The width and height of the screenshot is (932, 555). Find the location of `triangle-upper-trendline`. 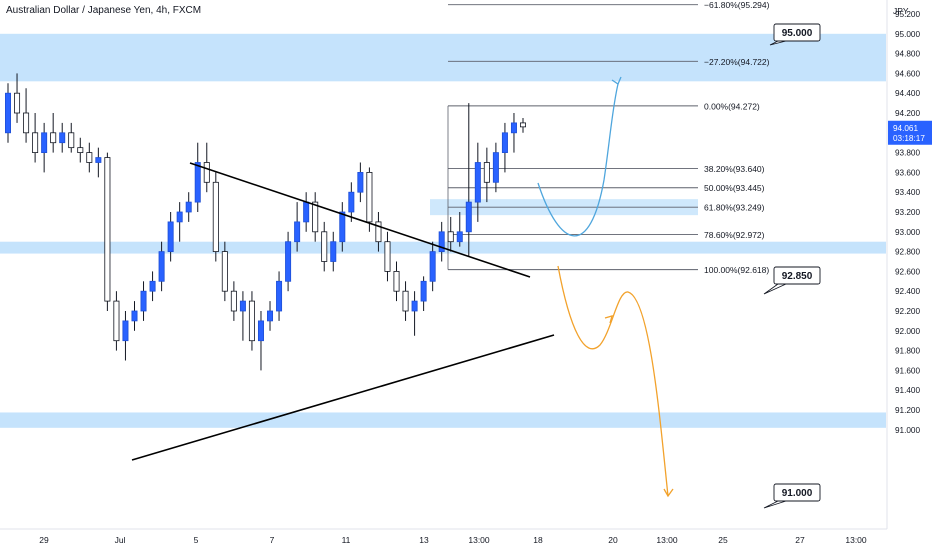

triangle-upper-trendline is located at coordinates (360, 220).